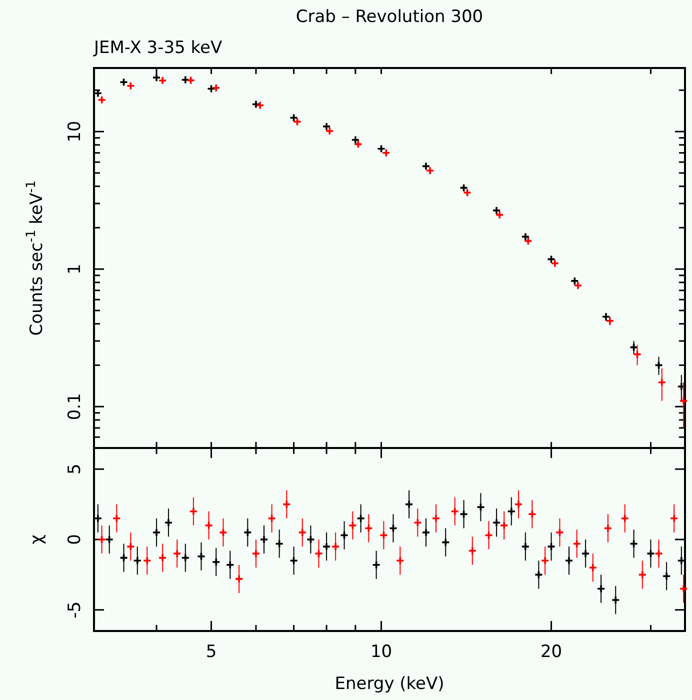 The image size is (692, 700). Describe the element at coordinates (75, 609) in the screenshot. I see `y-tick-label: -5` at that location.